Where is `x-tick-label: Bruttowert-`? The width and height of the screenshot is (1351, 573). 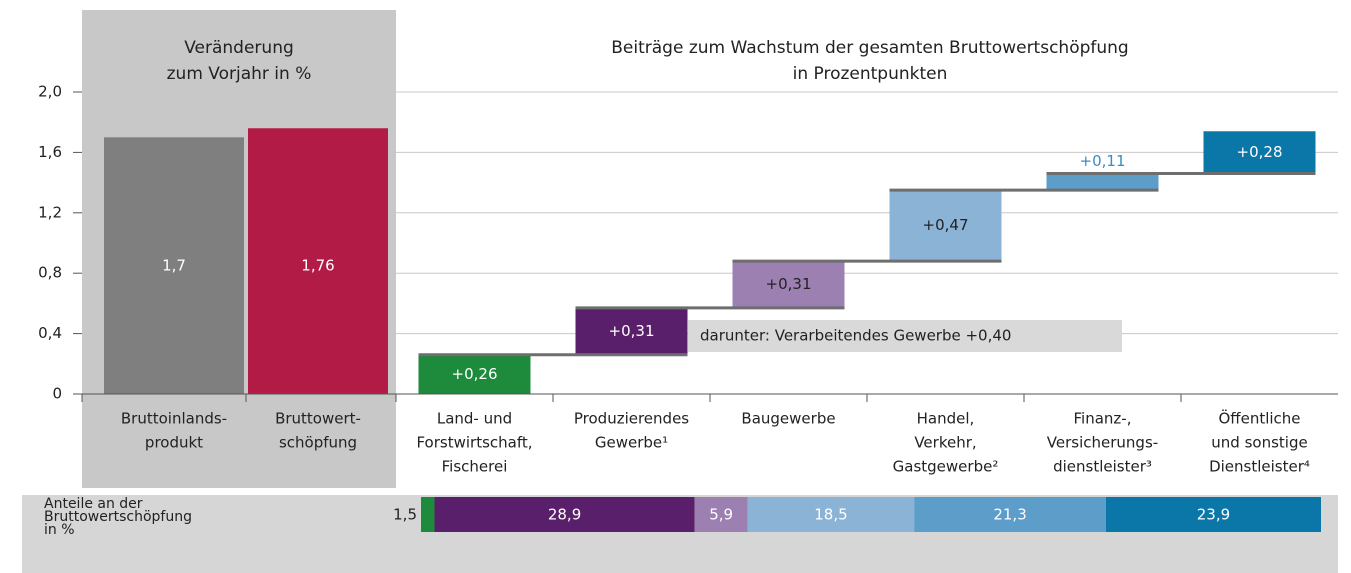 x-tick-label: Bruttowert- is located at coordinates (318, 419).